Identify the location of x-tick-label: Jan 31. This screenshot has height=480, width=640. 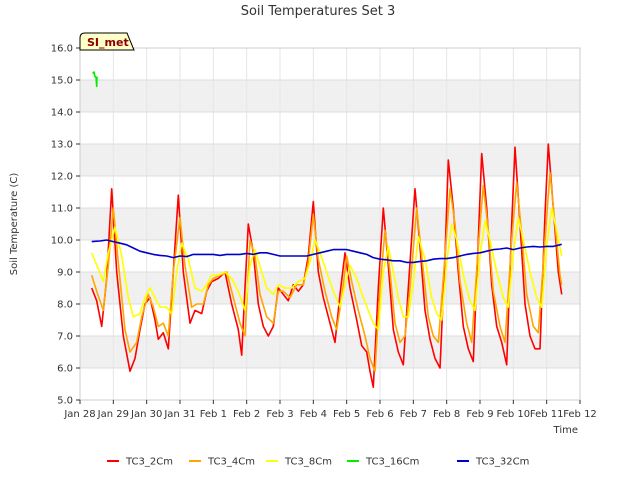
(179, 414).